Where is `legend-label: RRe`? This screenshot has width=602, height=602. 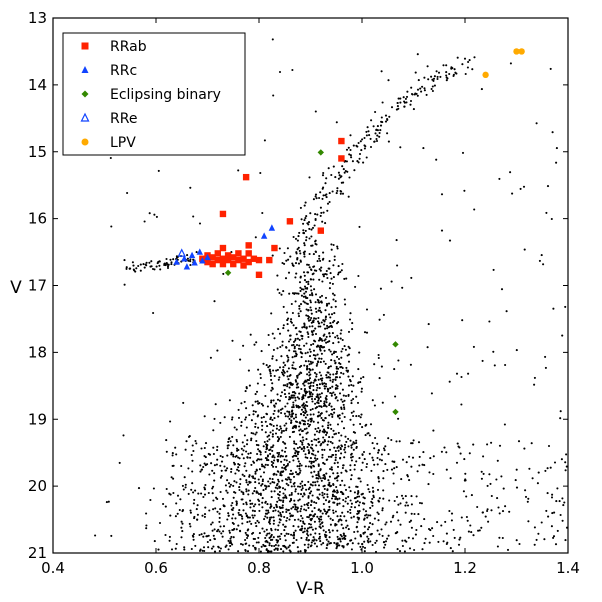 legend-label: RRe is located at coordinates (123, 119).